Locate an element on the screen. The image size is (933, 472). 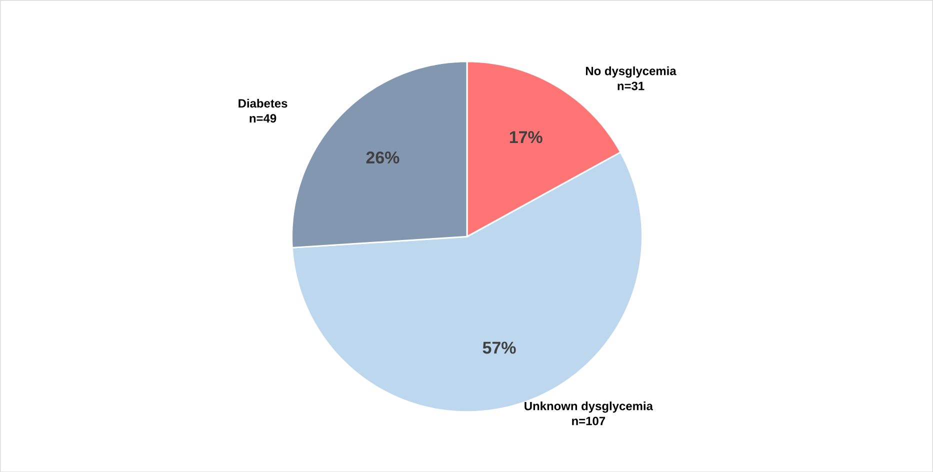
slice-label: Unknown dysglycemia is located at coordinates (589, 407).